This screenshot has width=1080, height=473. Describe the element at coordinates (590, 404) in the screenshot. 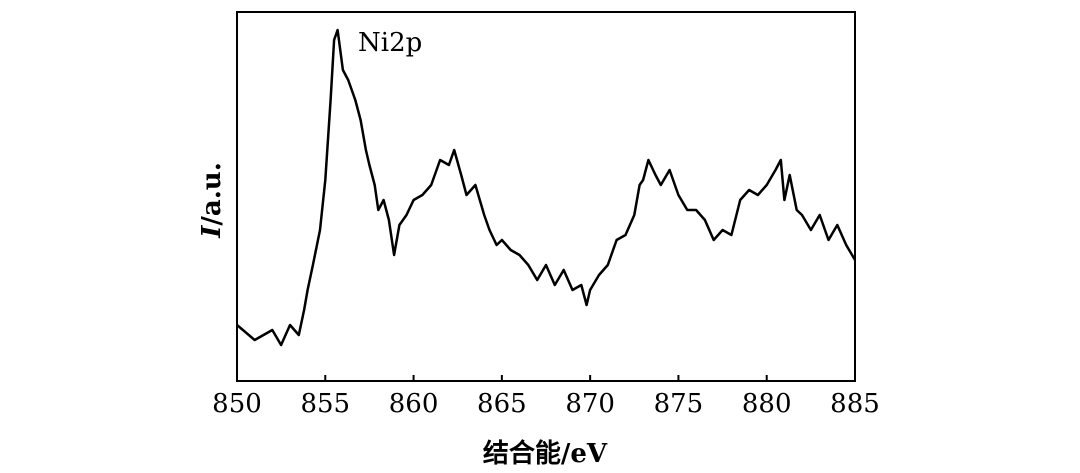

I see `x-tick-label: 870` at that location.